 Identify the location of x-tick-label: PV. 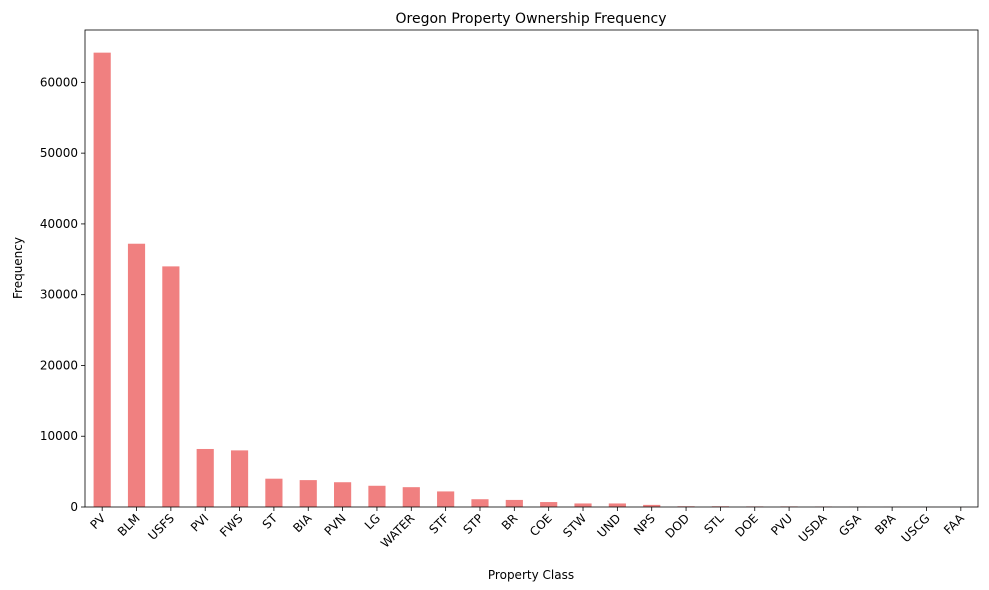
(97, 521).